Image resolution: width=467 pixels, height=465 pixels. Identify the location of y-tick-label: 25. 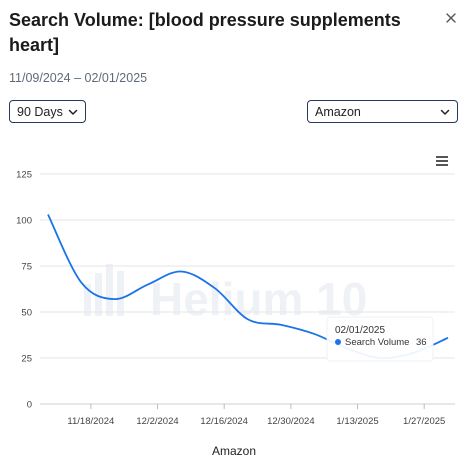
(26, 359).